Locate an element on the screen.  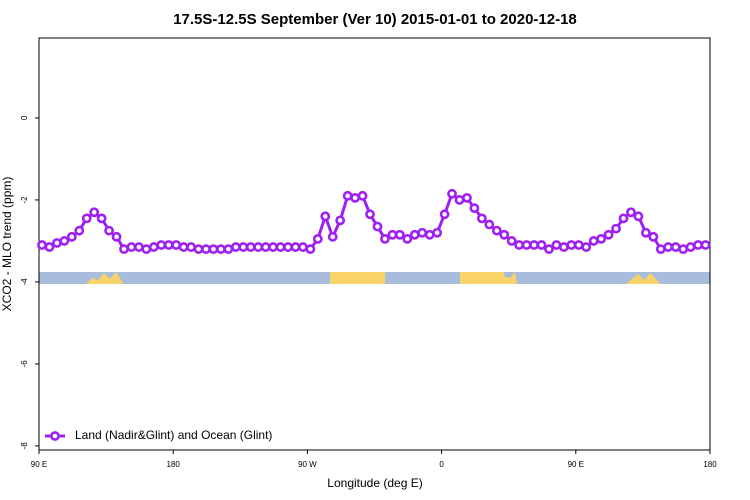
x-tick-label: 90 W is located at coordinates (307, 464).